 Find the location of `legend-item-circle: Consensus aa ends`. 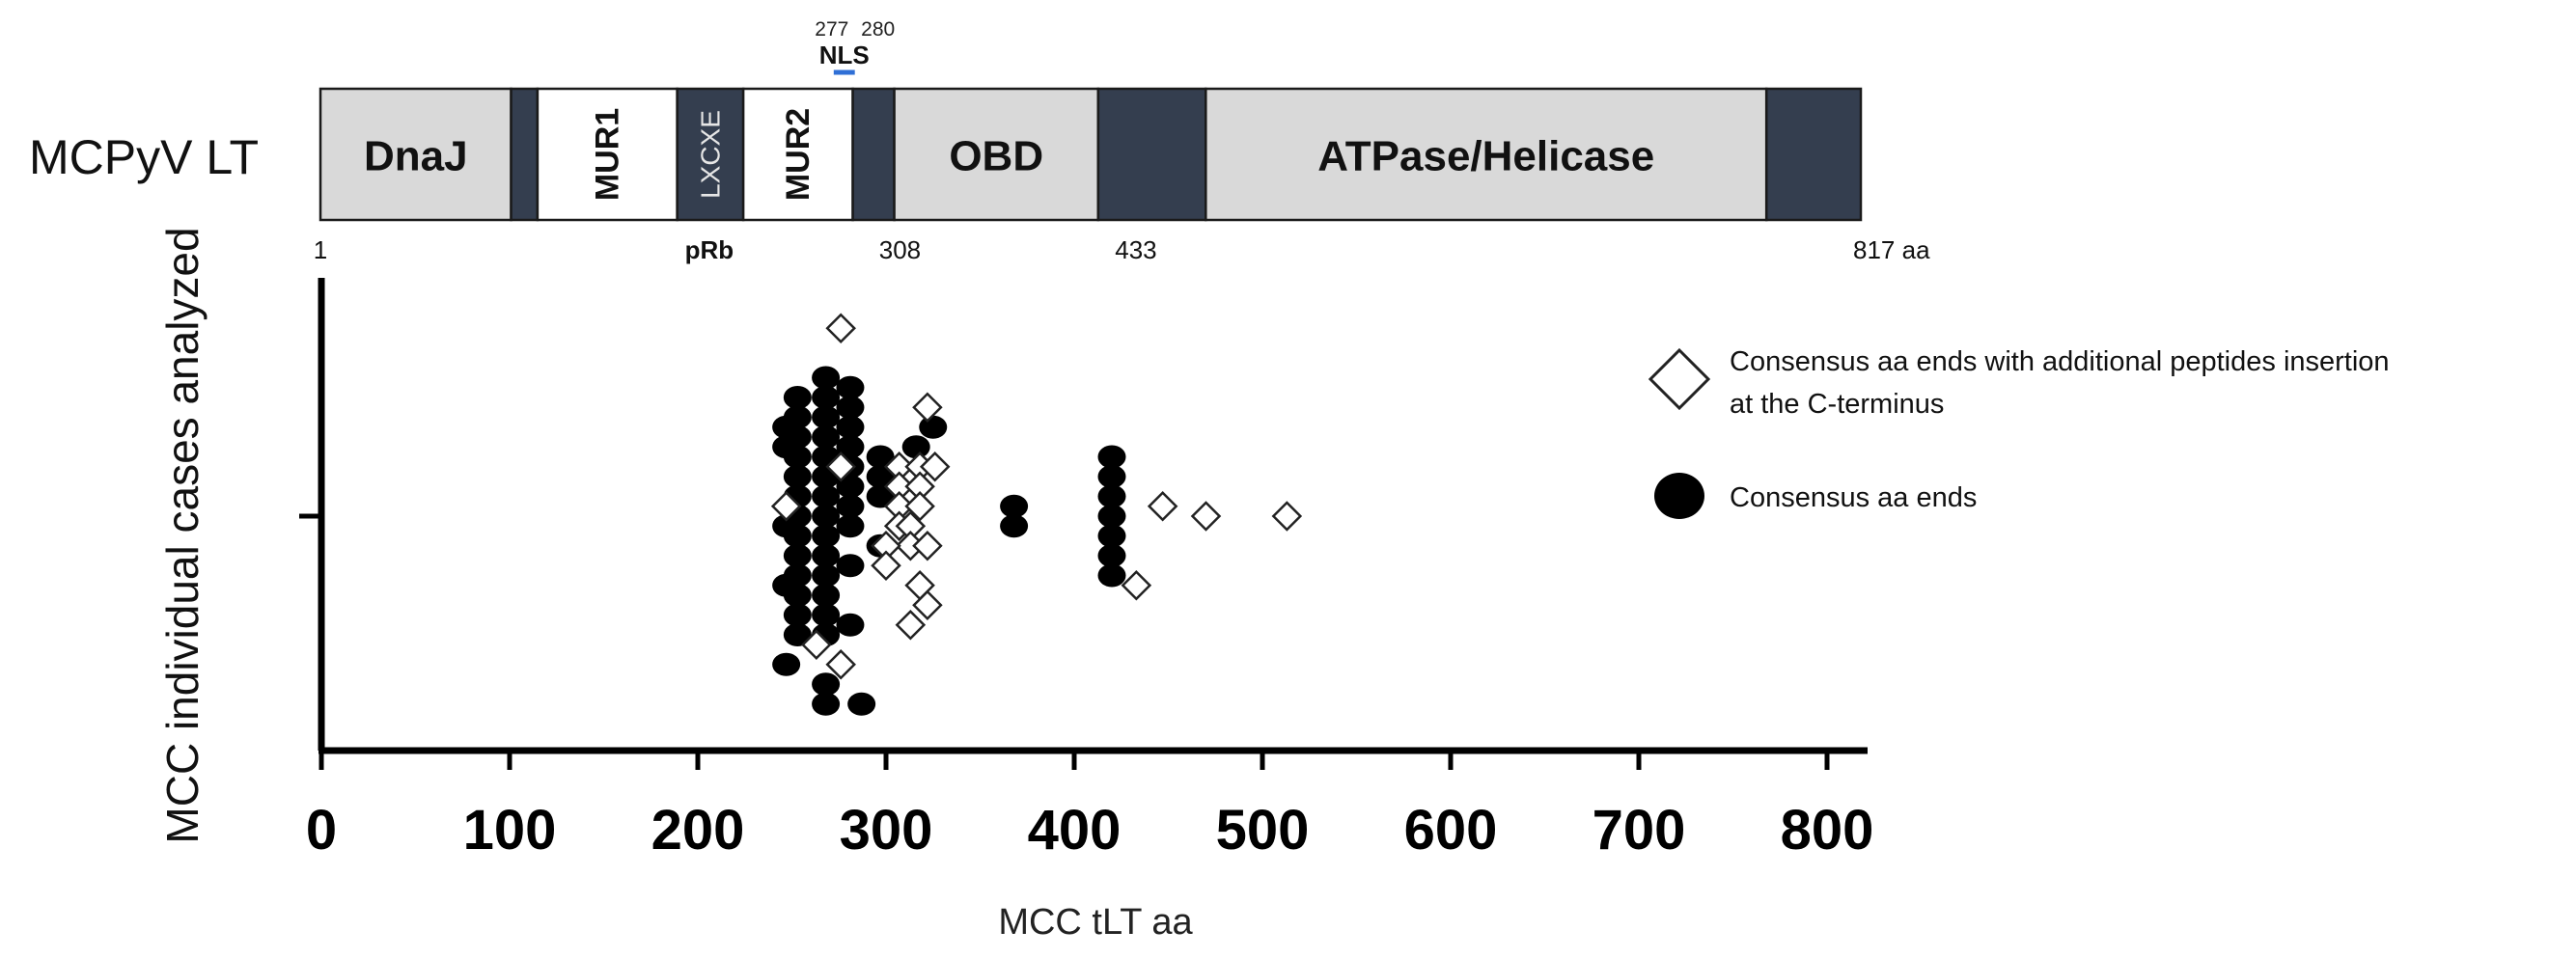

legend-item-circle: Consensus aa ends is located at coordinates (1815, 496).